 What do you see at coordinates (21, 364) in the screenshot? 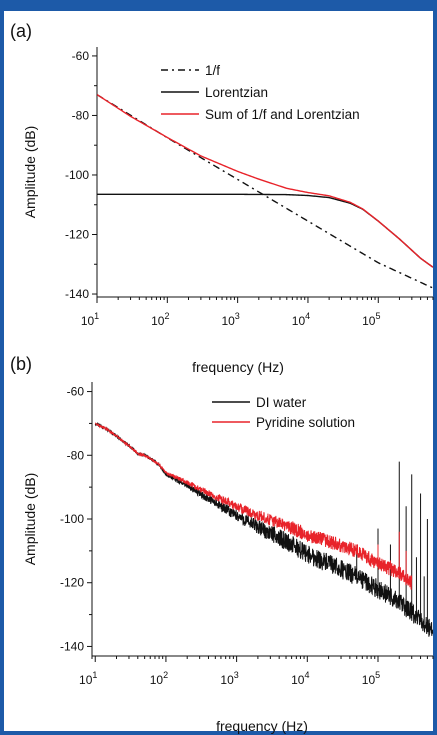
I see `panel-label: (b)` at bounding box center [21, 364].